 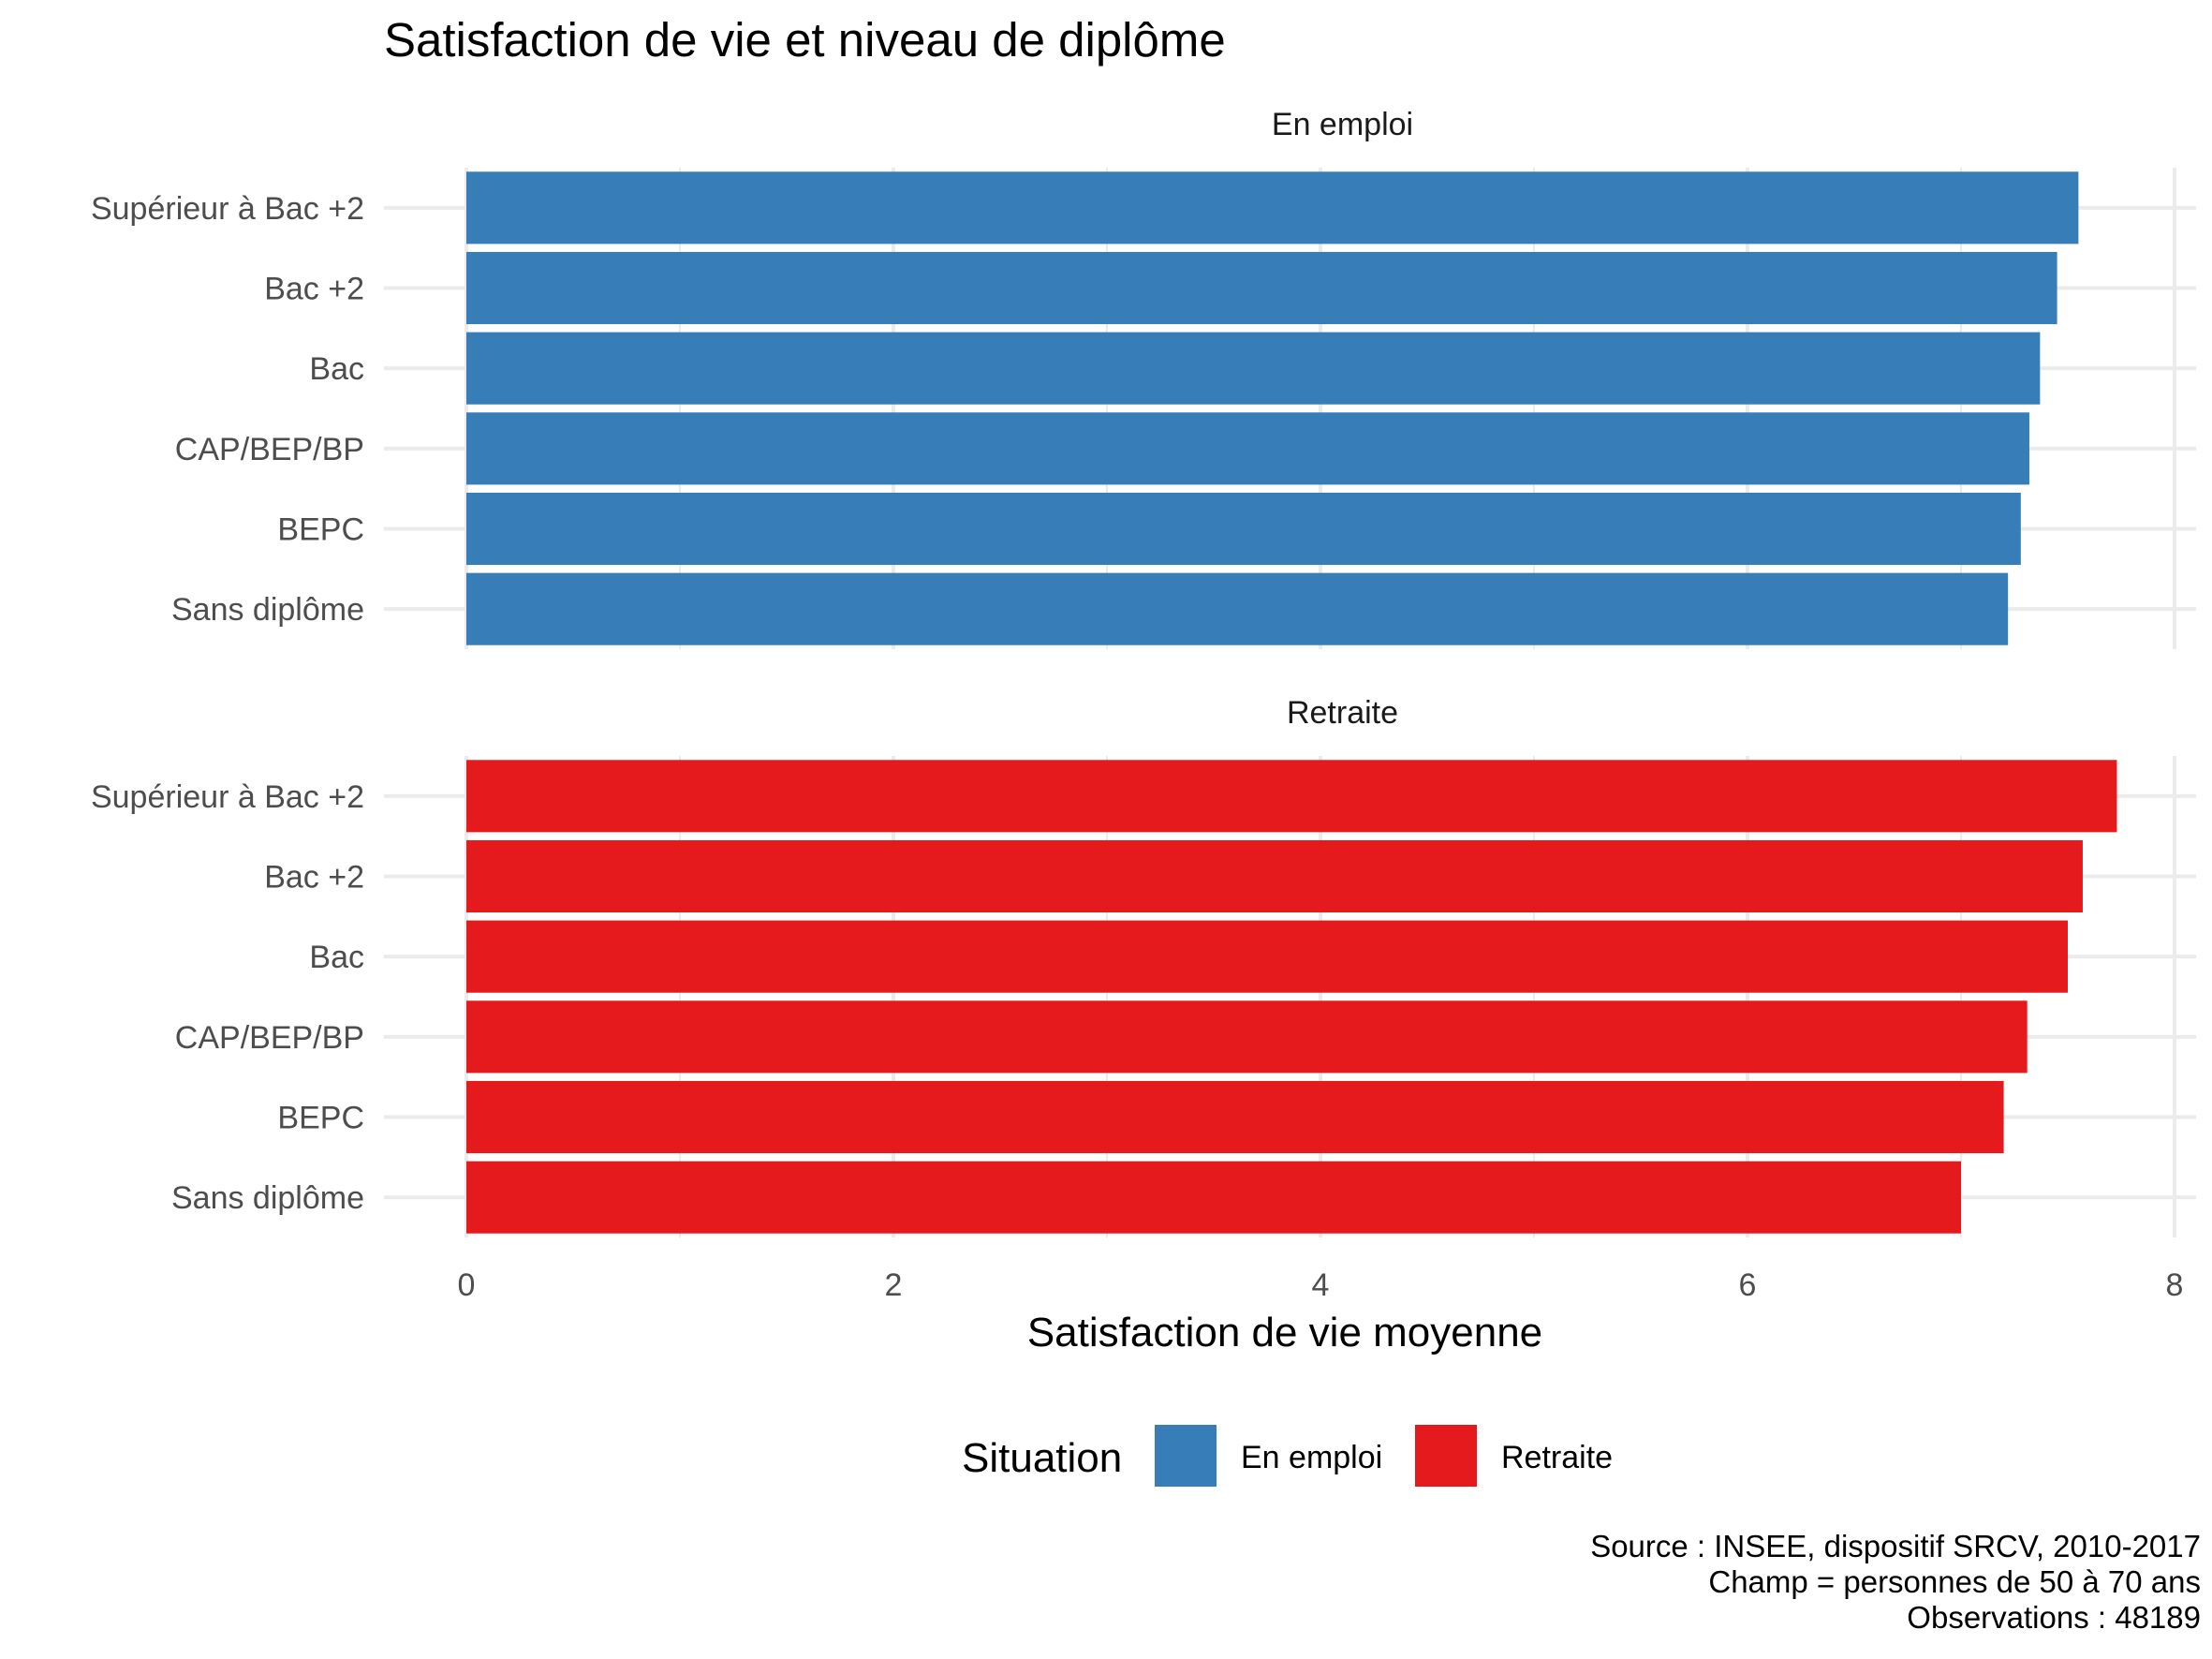 What do you see at coordinates (1342, 124) in the screenshot?
I see `panel-strip-label: En emploi` at bounding box center [1342, 124].